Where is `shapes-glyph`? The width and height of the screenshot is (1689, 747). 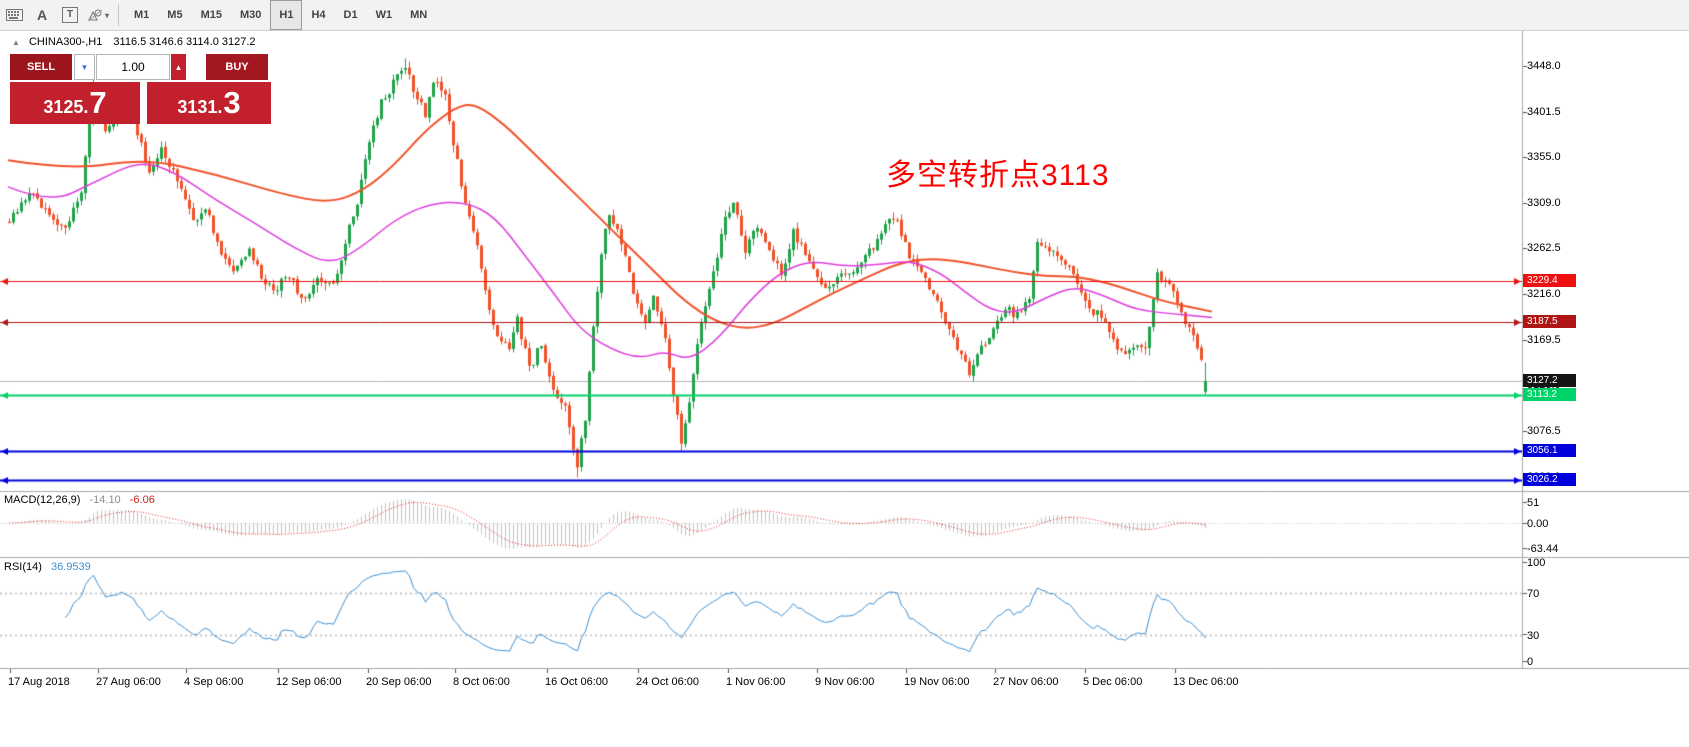
shapes-glyph is located at coordinates (95, 15).